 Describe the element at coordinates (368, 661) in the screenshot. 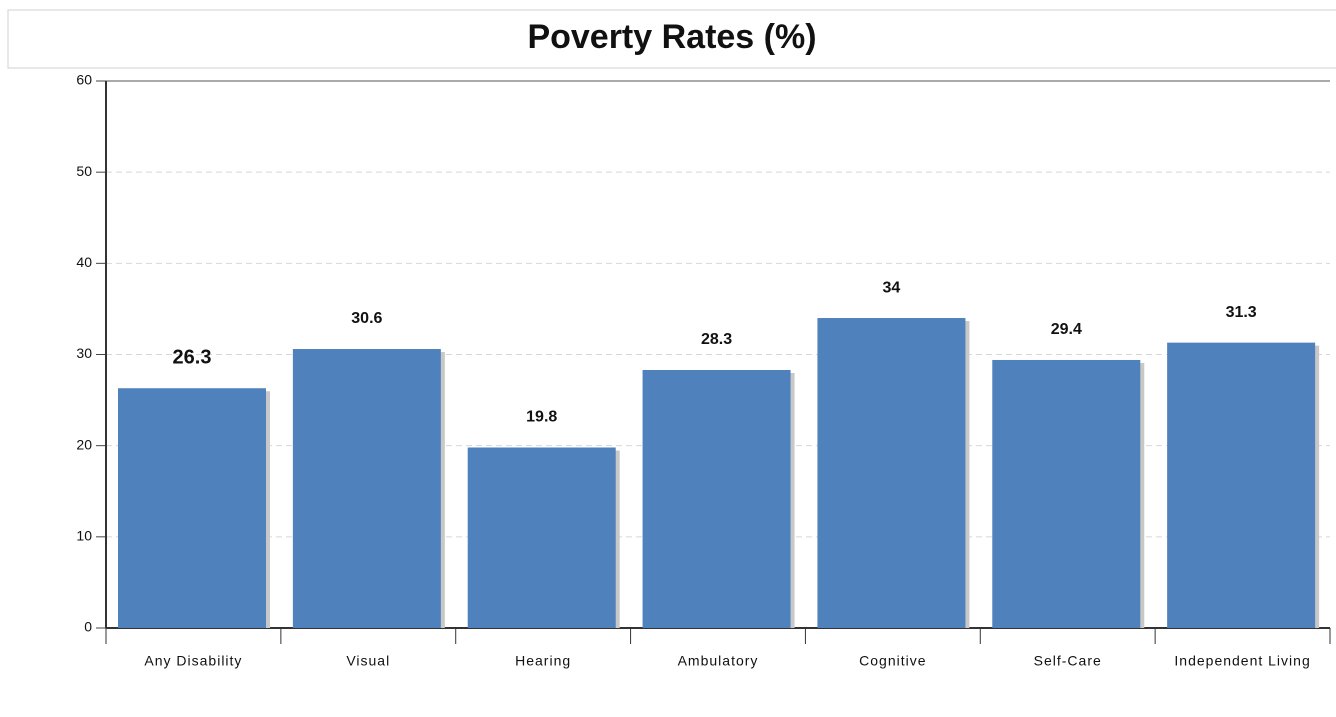

I see `x-tick-label: Visual` at that location.